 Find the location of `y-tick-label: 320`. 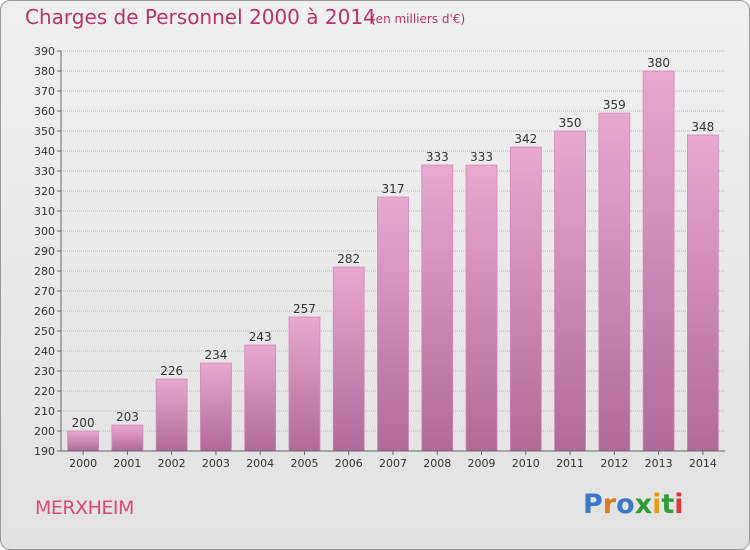

y-tick-label: 320 is located at coordinates (44, 191).